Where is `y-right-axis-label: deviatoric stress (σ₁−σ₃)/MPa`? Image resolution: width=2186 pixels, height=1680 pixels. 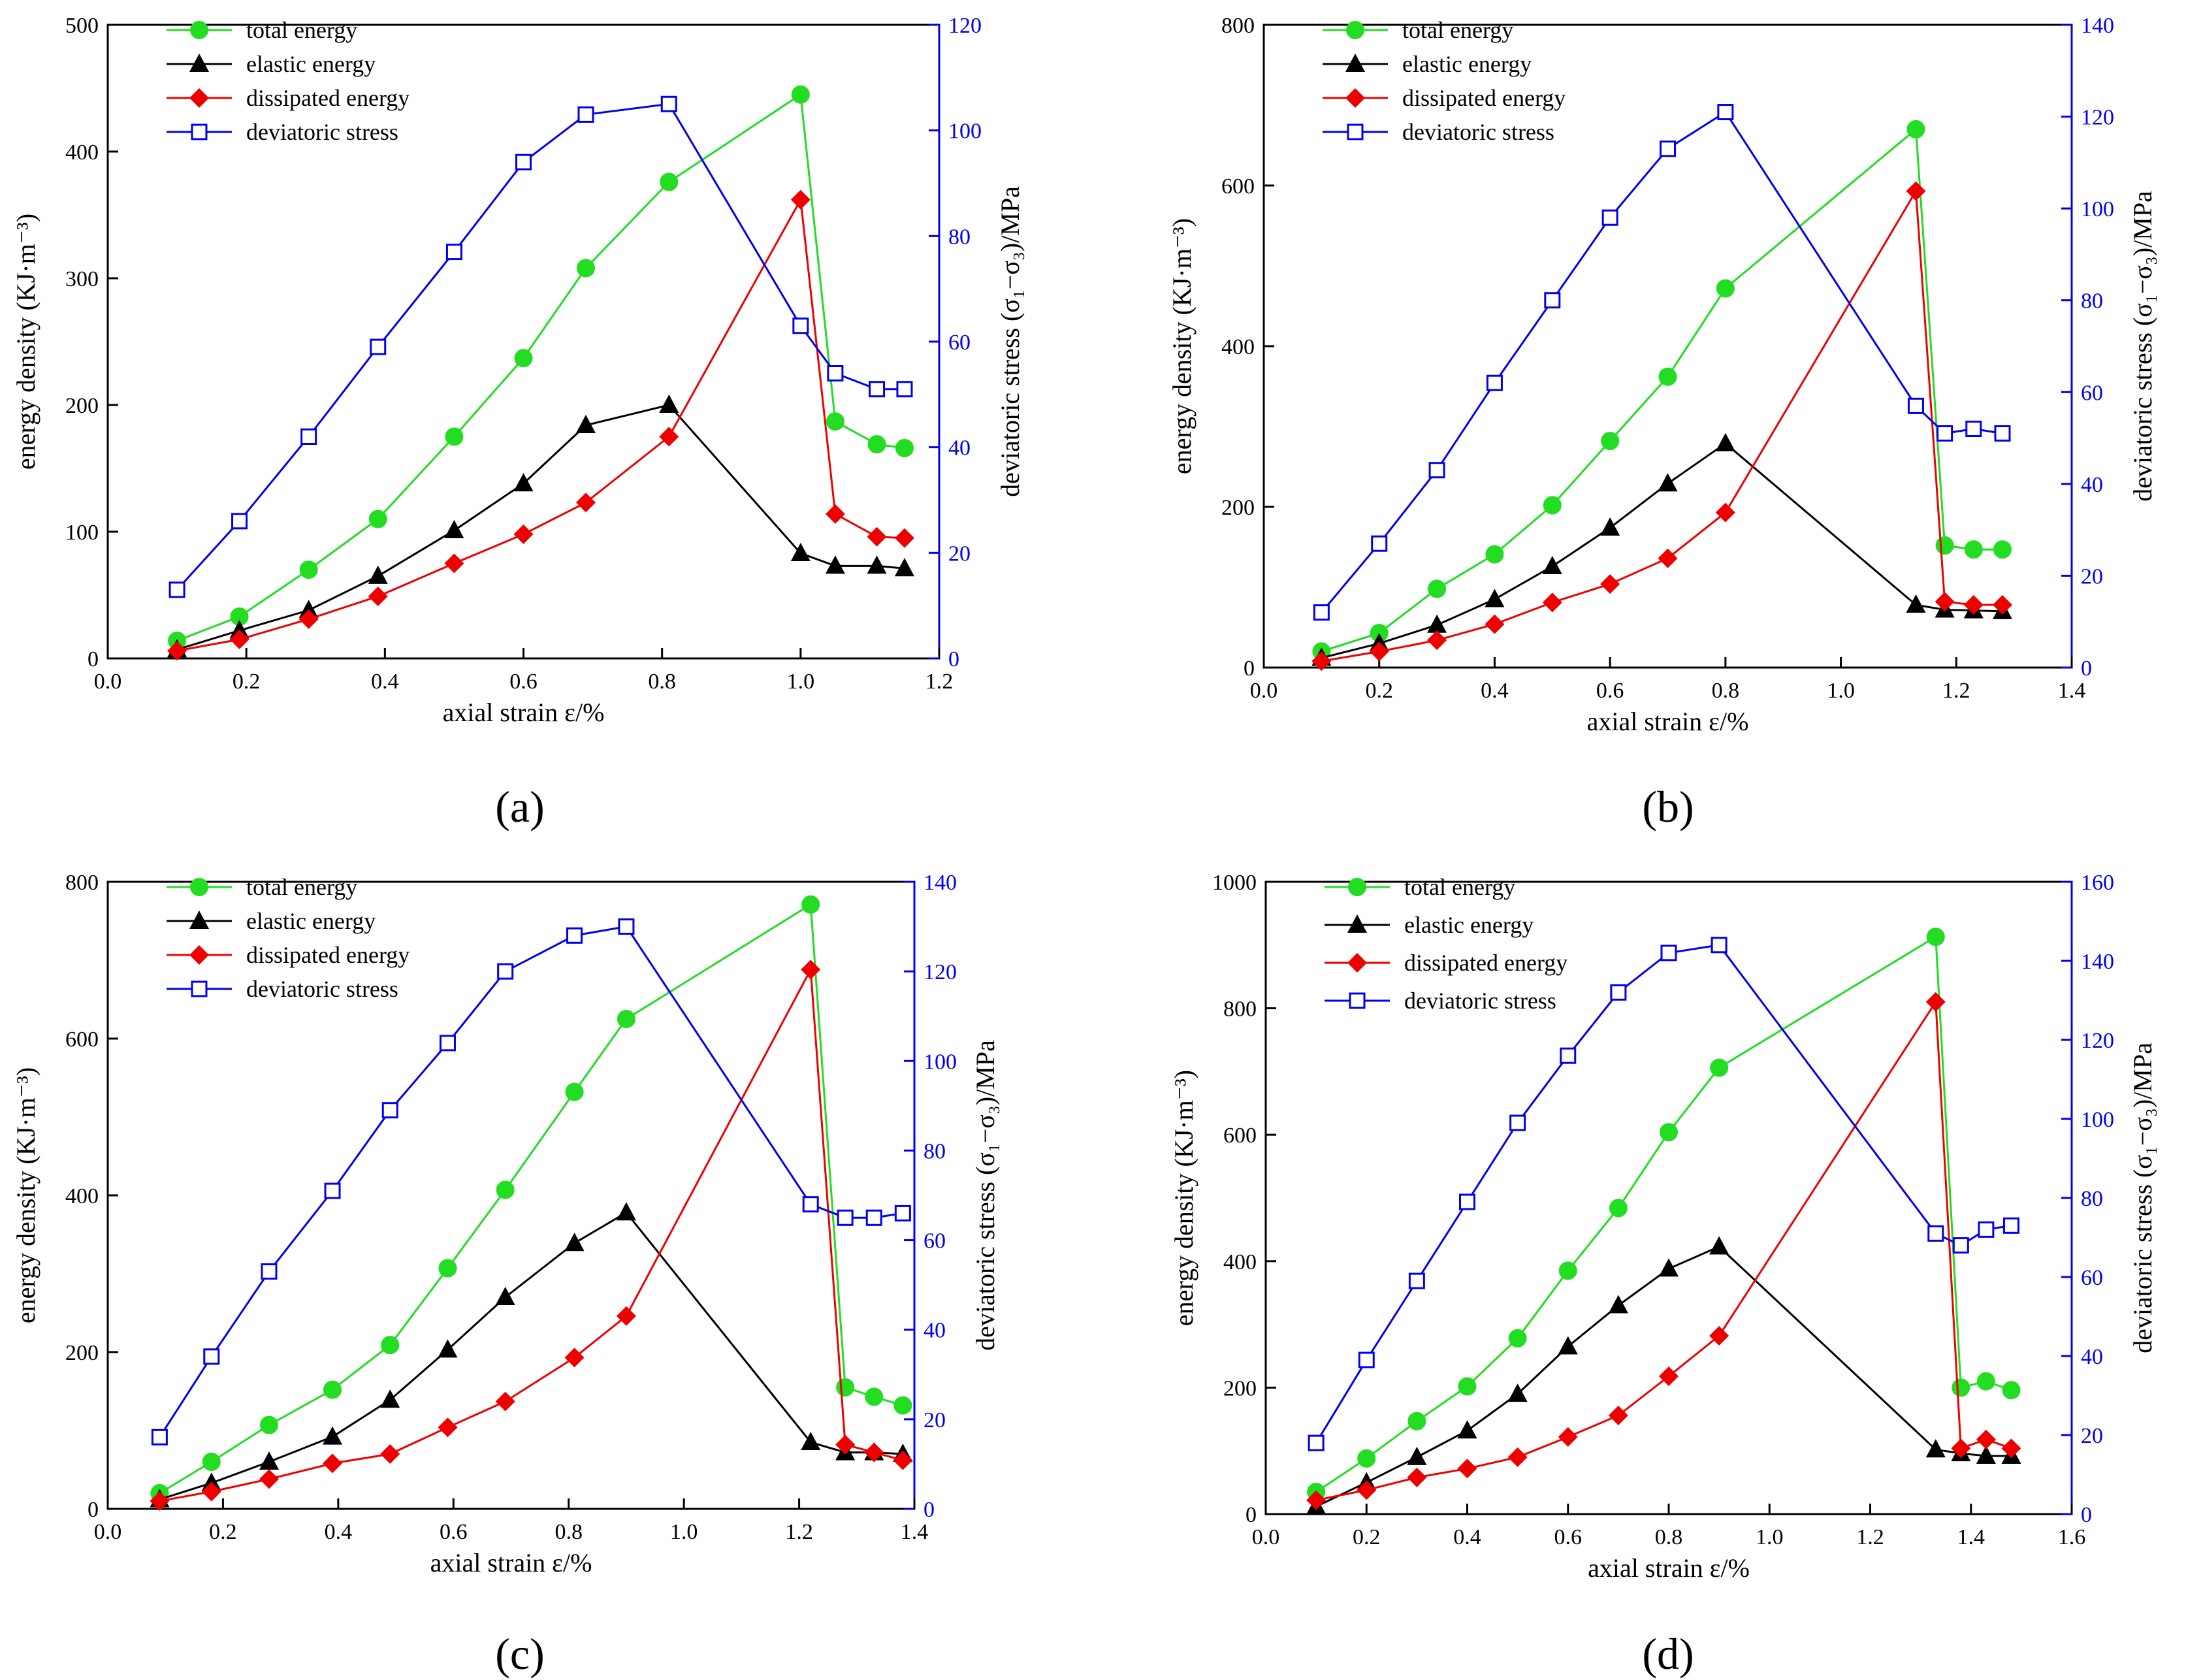 y-right-axis-label: deviatoric stress (σ₁−σ₃)/MPa is located at coordinates (2142, 1197).